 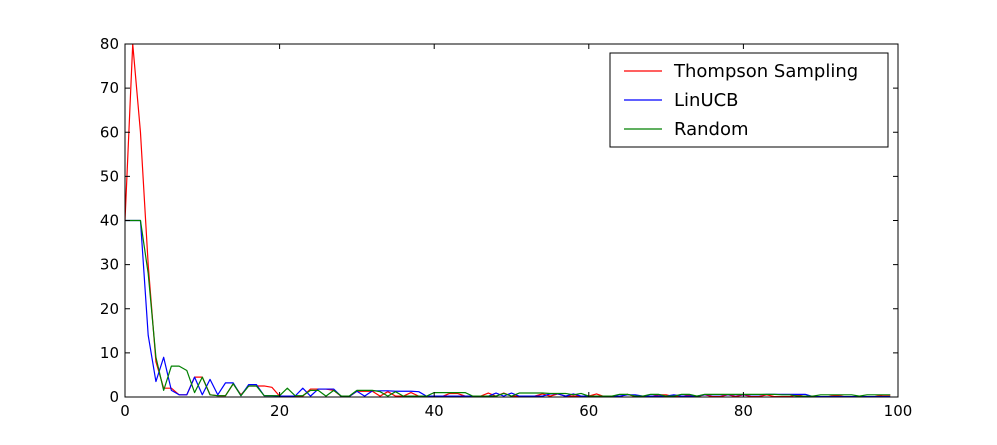 I want to click on legend: Thompson Sampling LinUCB Random, so click(x=749, y=100).